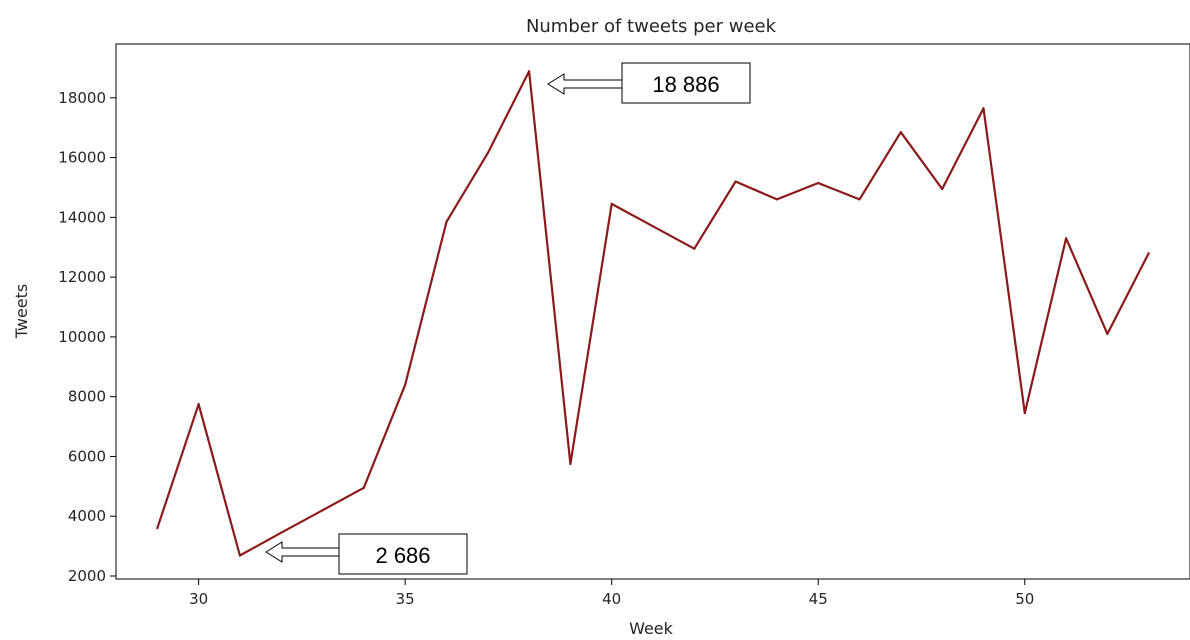  Describe the element at coordinates (302, 552) in the screenshot. I see `annotation-min-arrow` at that location.